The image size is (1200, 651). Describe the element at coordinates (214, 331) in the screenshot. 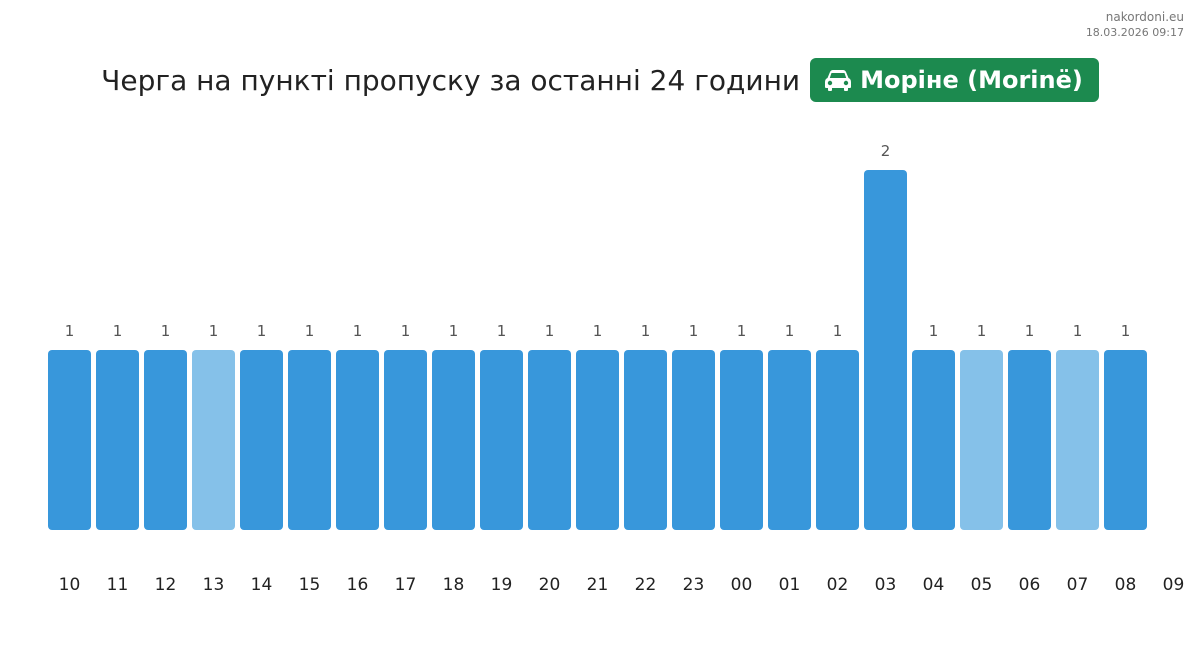

I see `value-label-13: 1` at that location.